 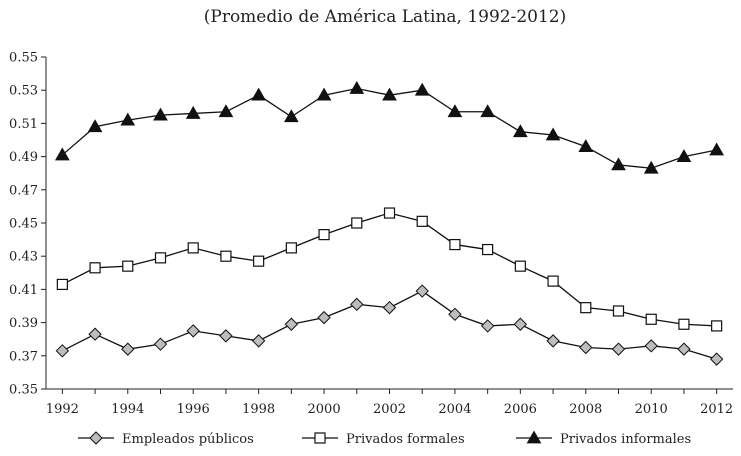 What do you see at coordinates (23, 323) in the screenshot?
I see `y-tick-label: 0.39` at bounding box center [23, 323].